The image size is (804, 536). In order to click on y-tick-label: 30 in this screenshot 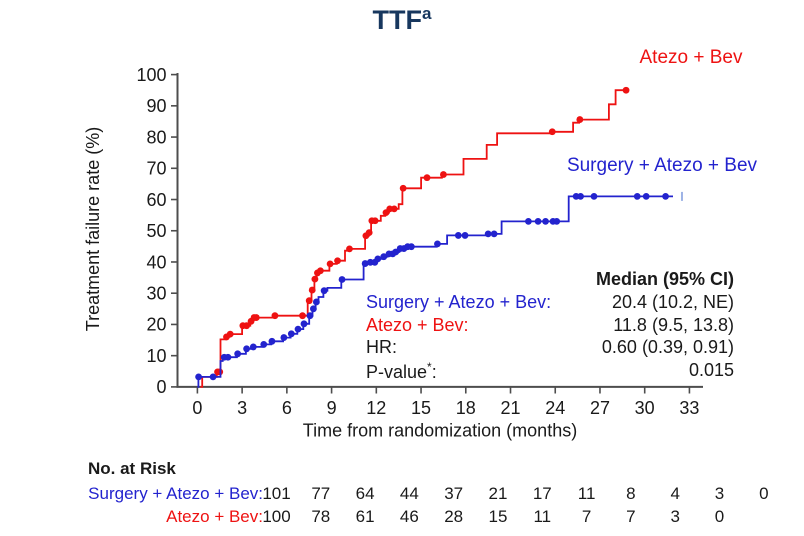, I will do `click(156, 294)`.